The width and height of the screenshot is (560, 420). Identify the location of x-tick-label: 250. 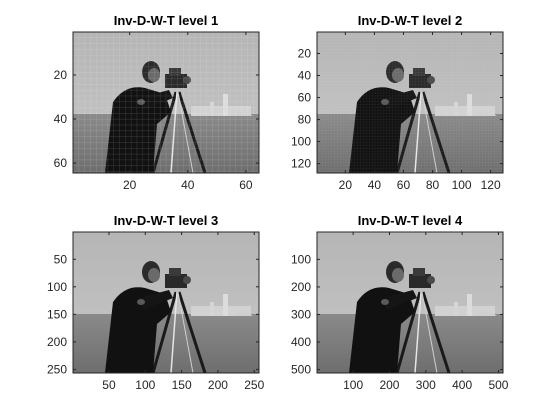
(254, 385).